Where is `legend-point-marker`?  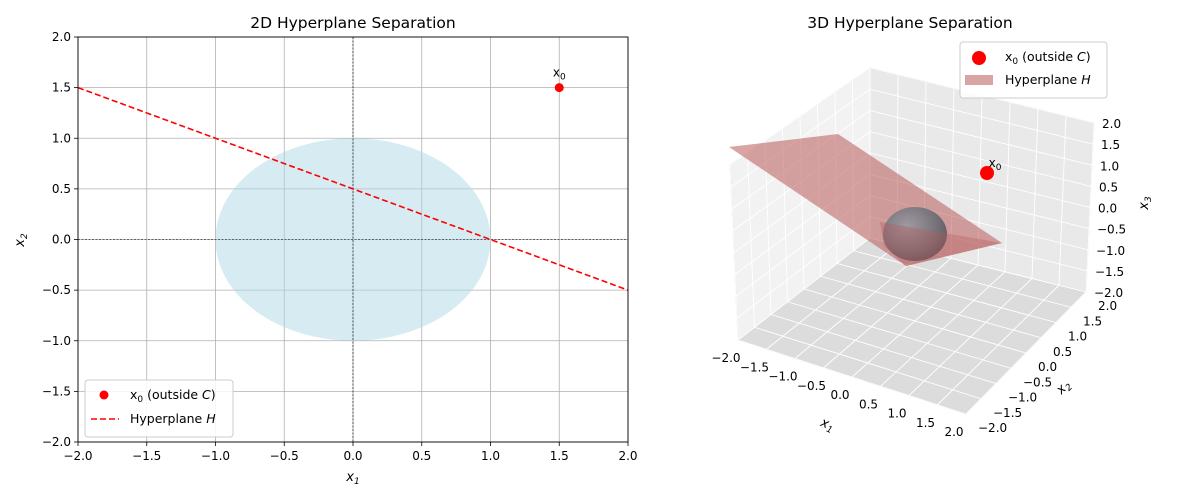 legend-point-marker is located at coordinates (104, 395).